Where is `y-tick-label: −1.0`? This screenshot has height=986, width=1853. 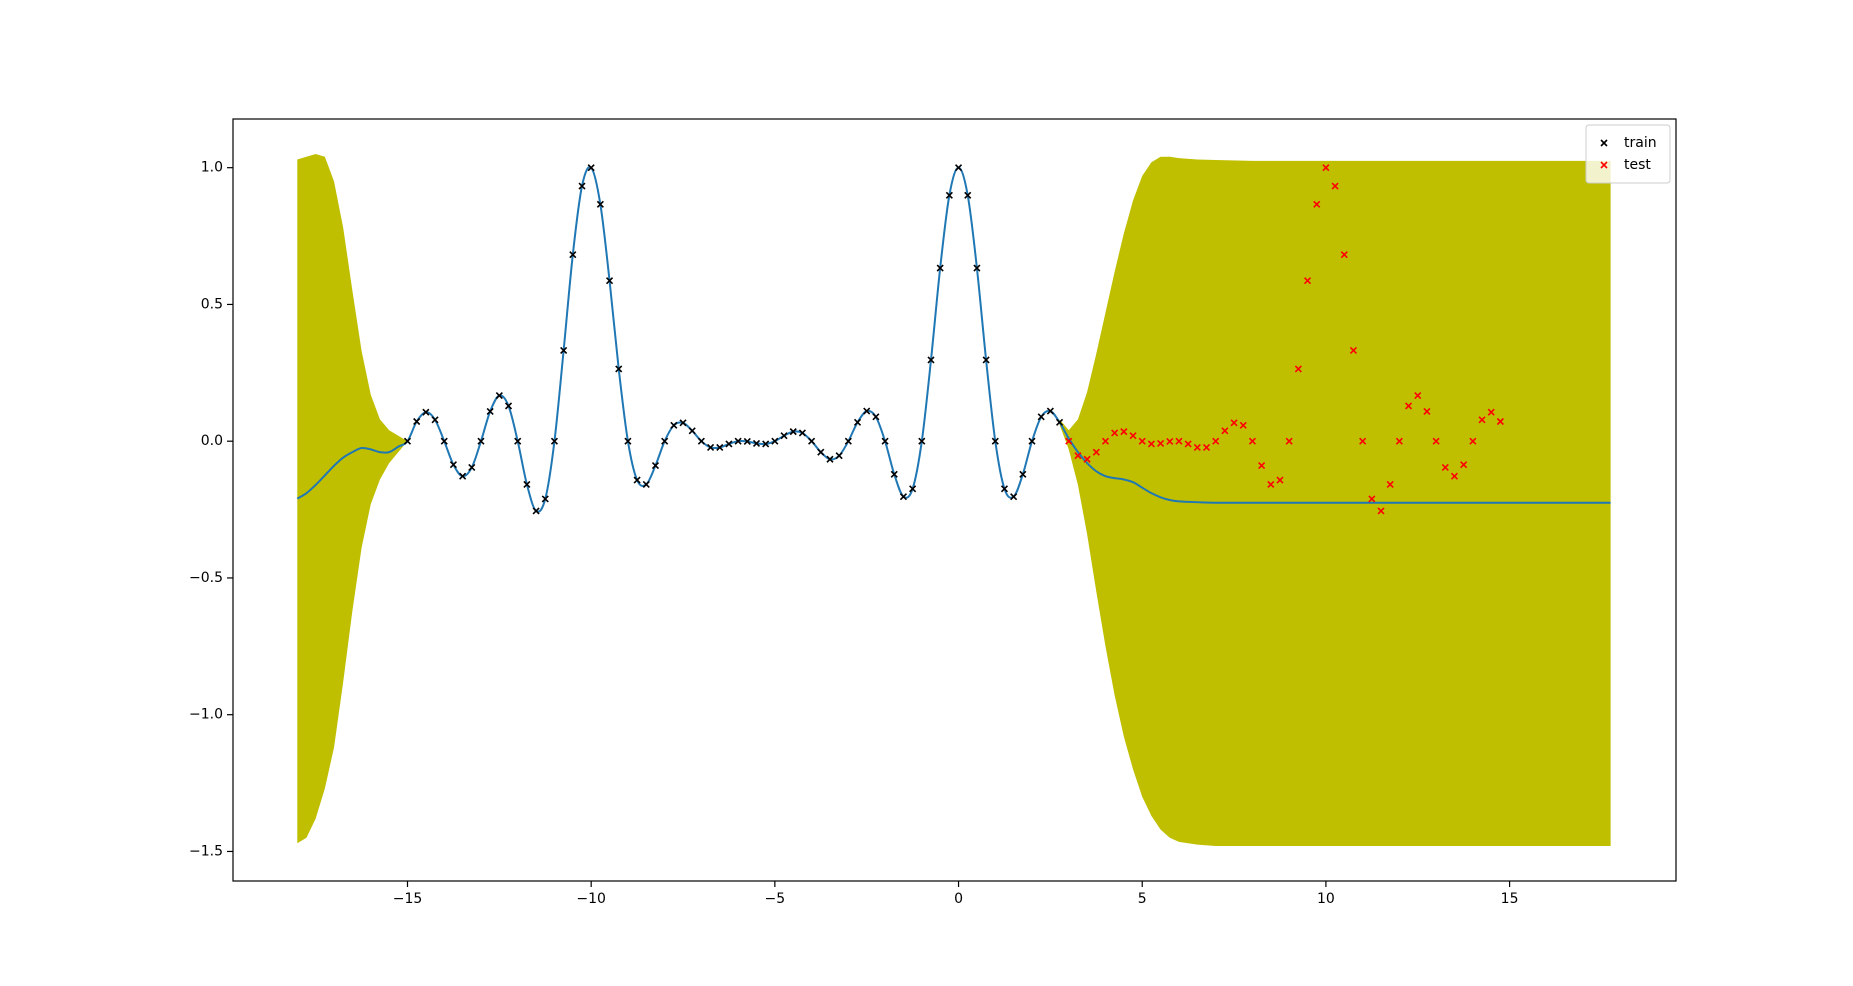
y-tick-label: −1.0 is located at coordinates (206, 715).